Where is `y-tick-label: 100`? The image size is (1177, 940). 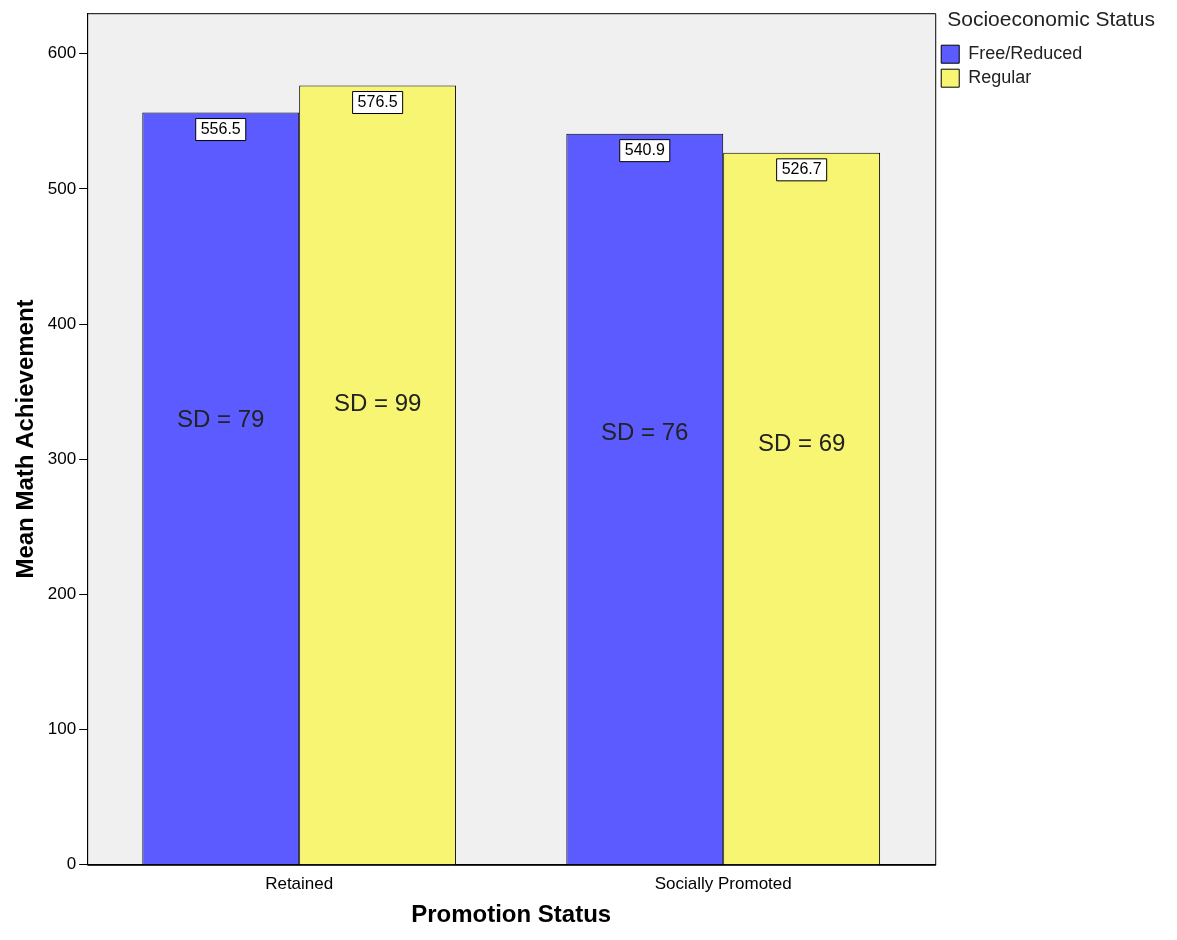
y-tick-label: 100 is located at coordinates (62, 729).